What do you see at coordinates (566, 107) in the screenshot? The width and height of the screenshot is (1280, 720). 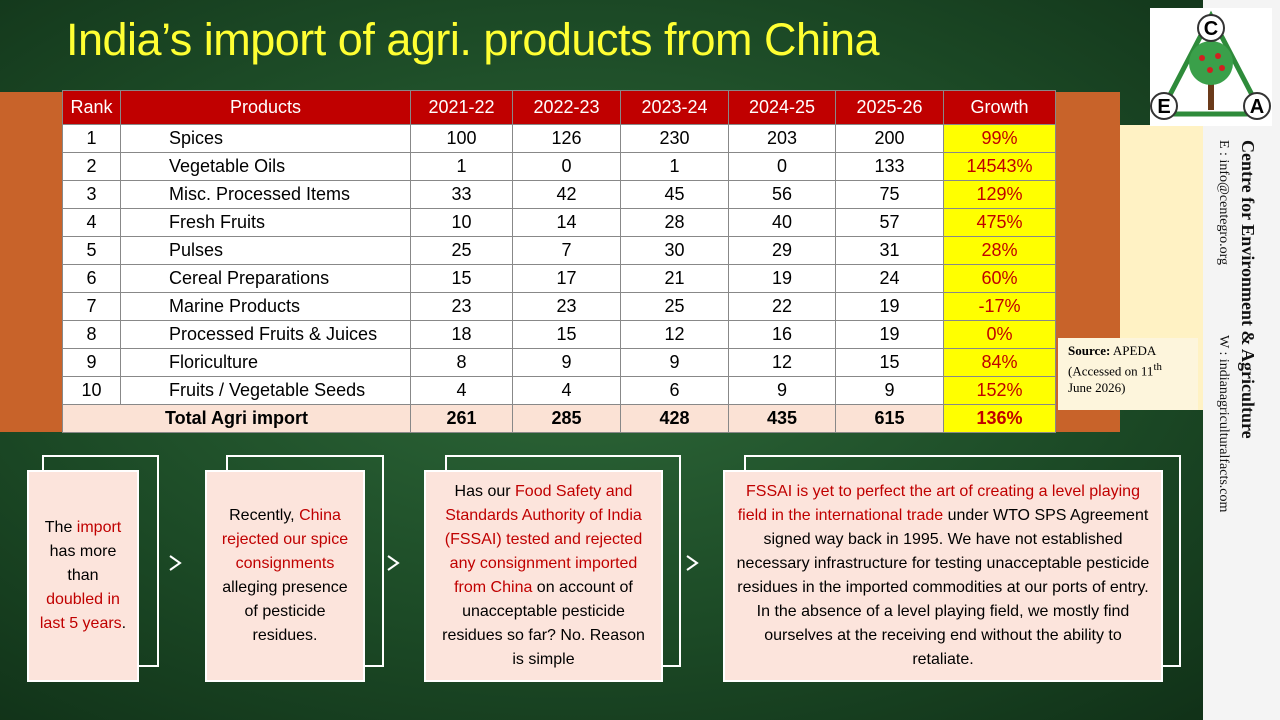 I see `header-cell: 2022-23` at bounding box center [566, 107].